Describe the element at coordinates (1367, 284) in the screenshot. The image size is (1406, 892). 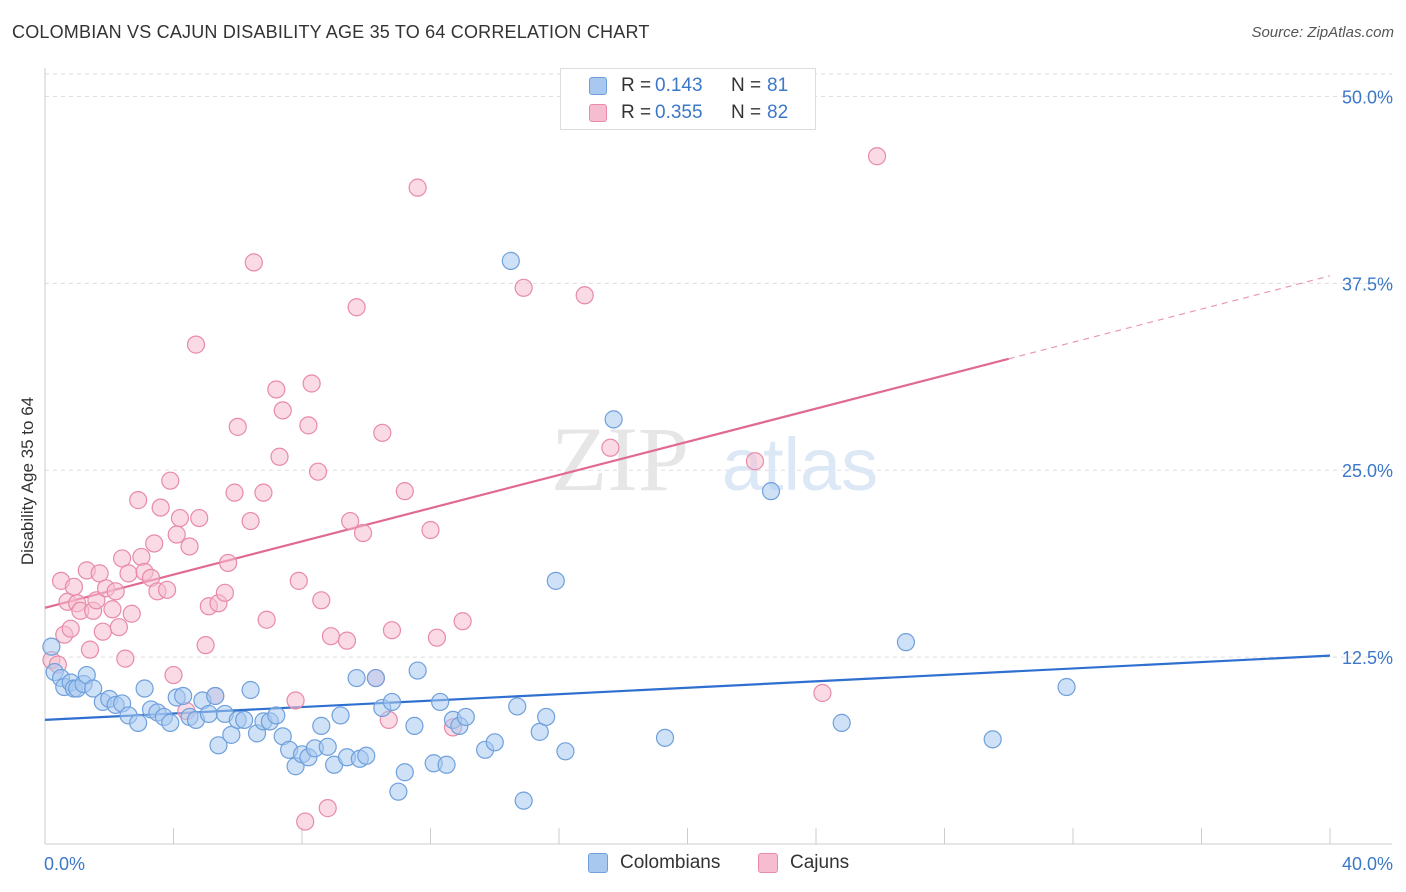
I see `y-tick-label: 37.5%` at that location.